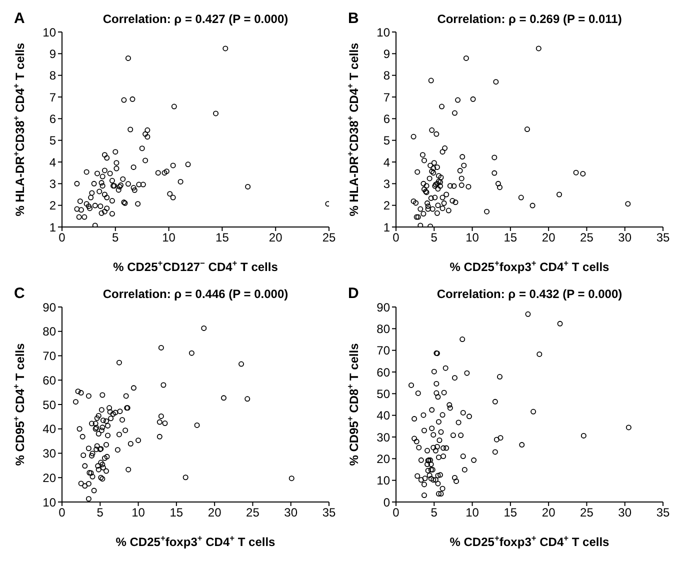  Describe the element at coordinates (19, 293) in the screenshot. I see `text: C` at that location.